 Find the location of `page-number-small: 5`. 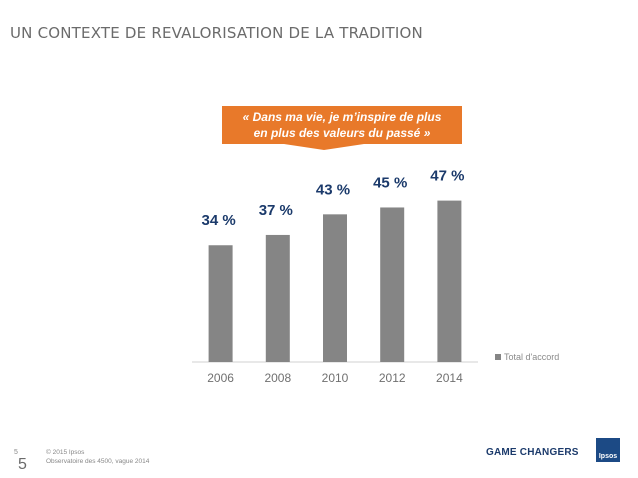

page-number-small: 5 is located at coordinates (16, 452).